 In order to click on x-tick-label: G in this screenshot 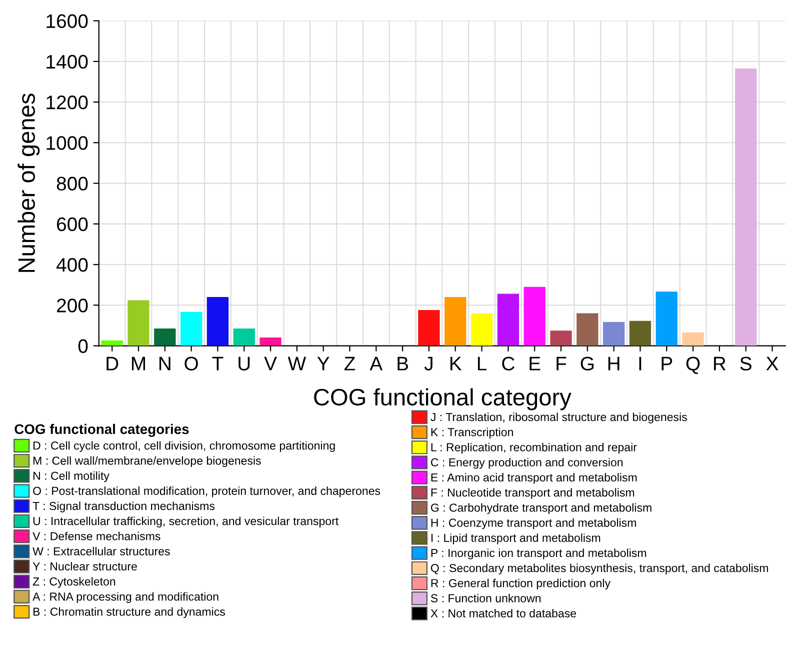, I will do `click(587, 363)`.